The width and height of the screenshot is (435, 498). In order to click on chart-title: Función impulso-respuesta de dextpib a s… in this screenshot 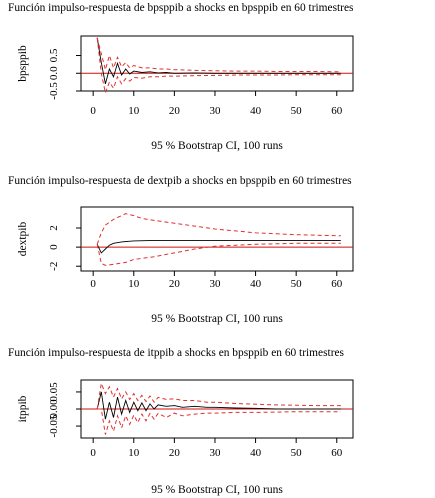, I will do `click(180, 181)`.